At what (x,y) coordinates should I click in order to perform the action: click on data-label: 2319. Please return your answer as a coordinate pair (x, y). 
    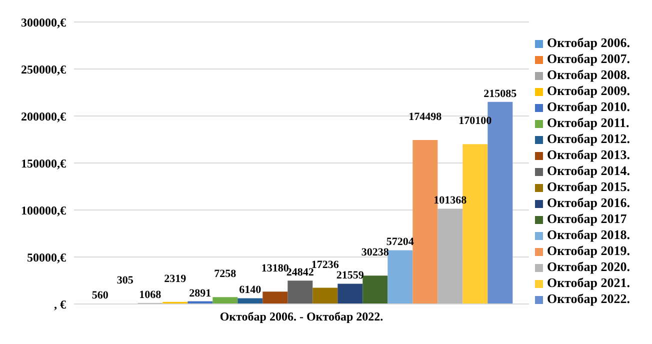
    Looking at the image, I should click on (175, 278).